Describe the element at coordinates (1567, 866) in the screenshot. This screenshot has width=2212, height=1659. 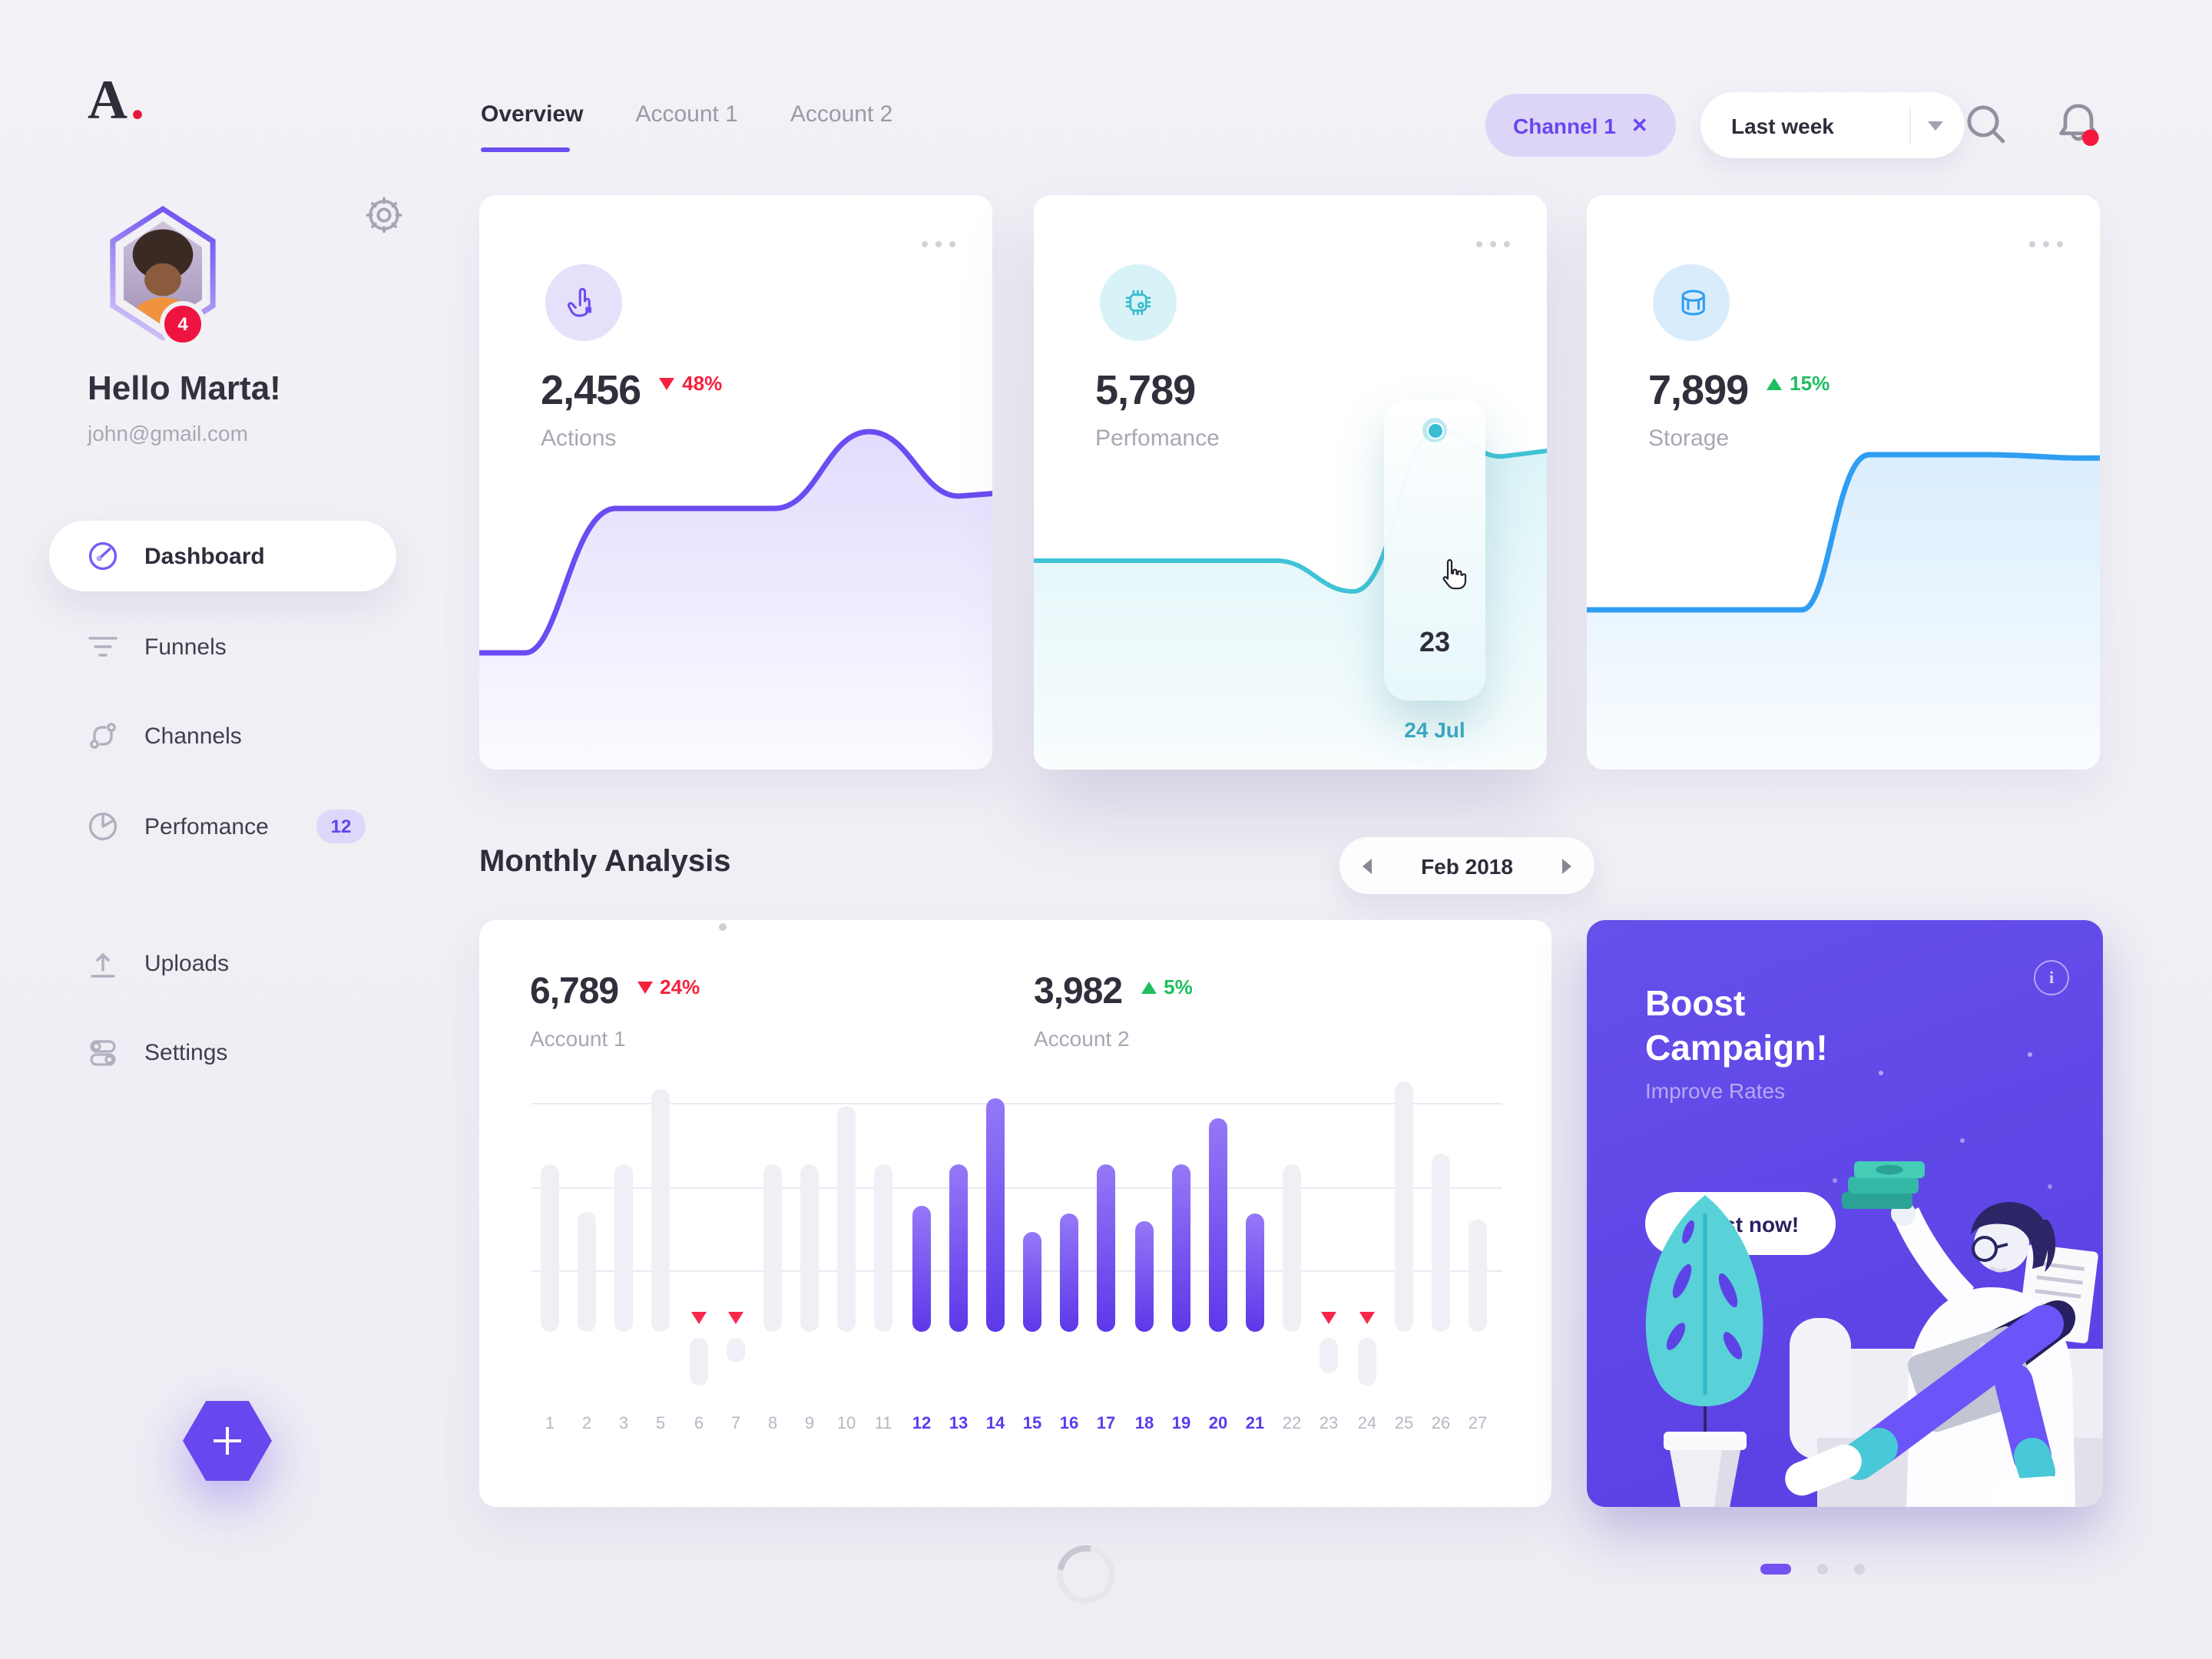
I see `next-month-icon` at that location.